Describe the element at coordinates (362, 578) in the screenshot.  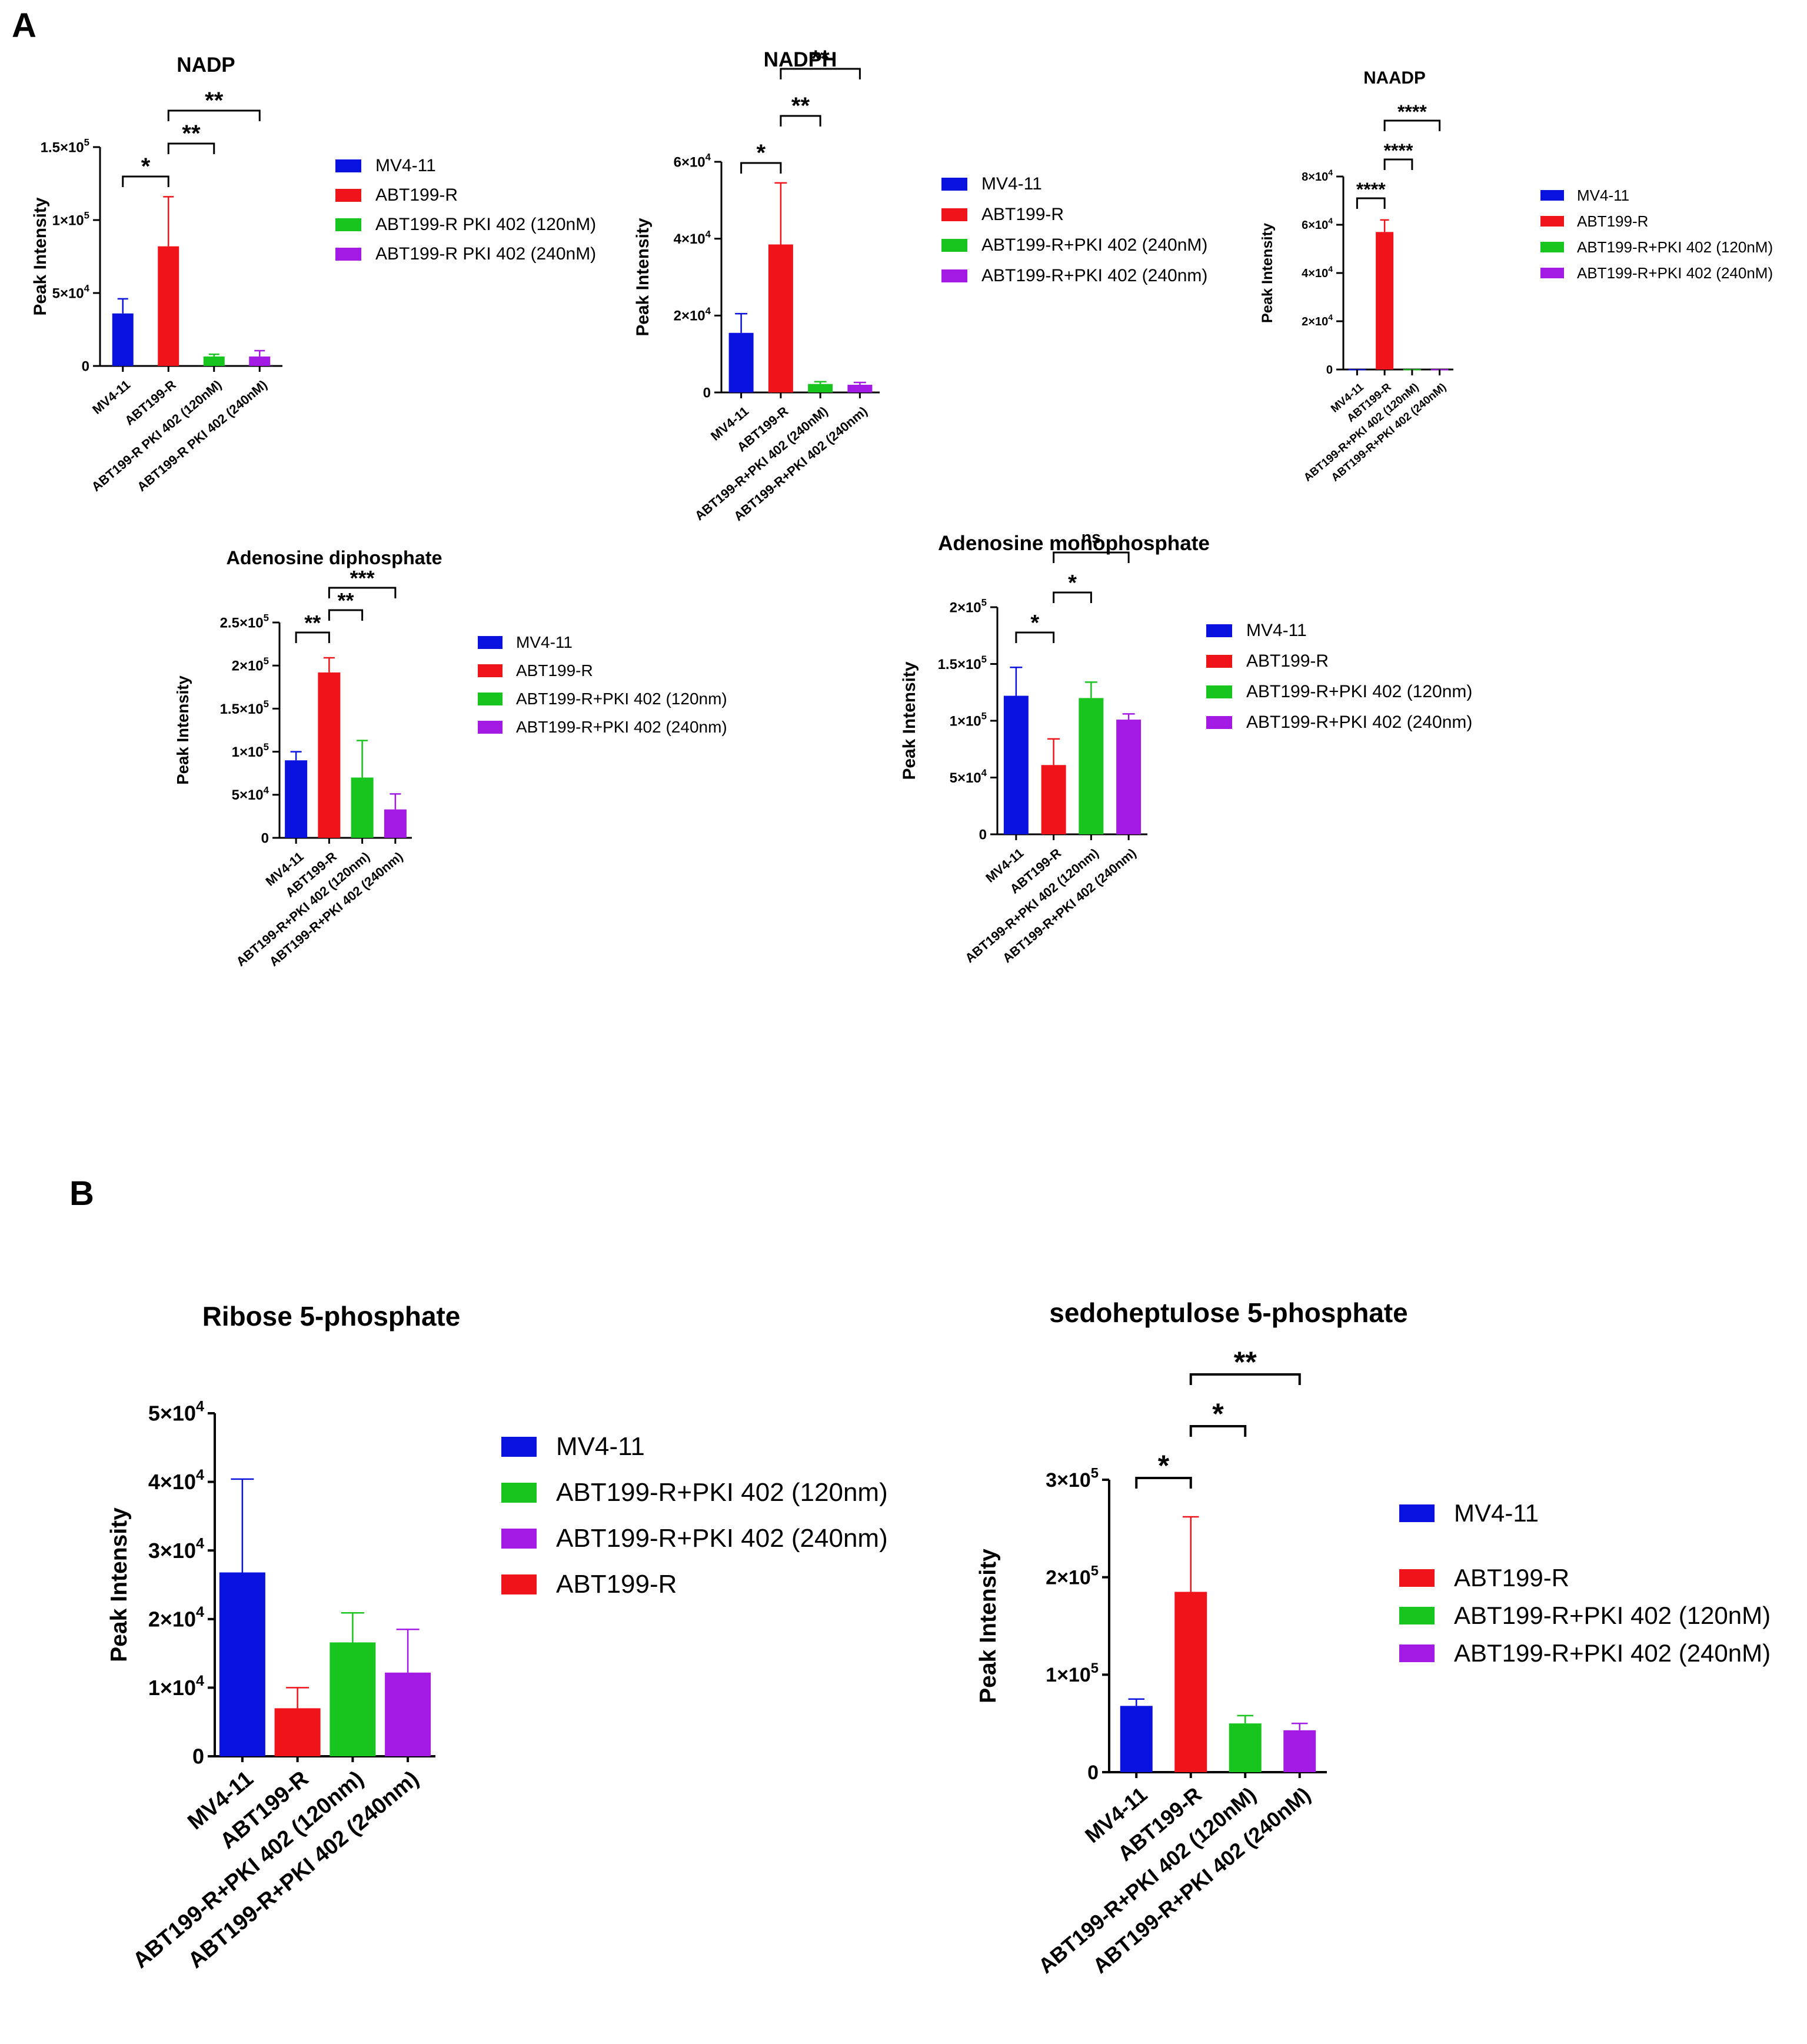
I see `adp-significance-label-2: ***` at that location.